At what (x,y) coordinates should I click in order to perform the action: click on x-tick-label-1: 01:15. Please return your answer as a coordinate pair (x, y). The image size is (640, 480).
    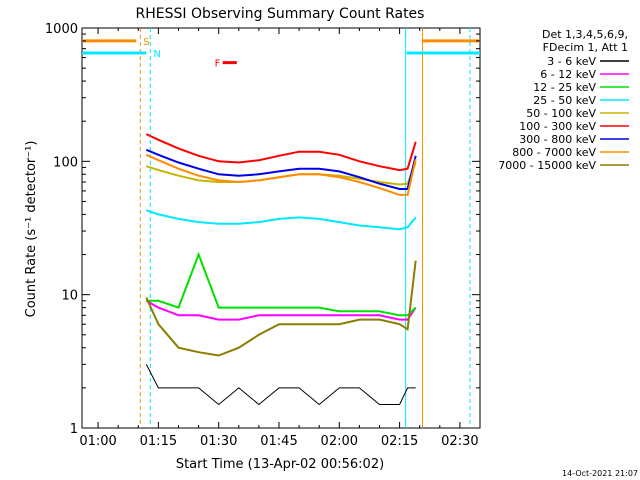
    Looking at the image, I should click on (158, 441).